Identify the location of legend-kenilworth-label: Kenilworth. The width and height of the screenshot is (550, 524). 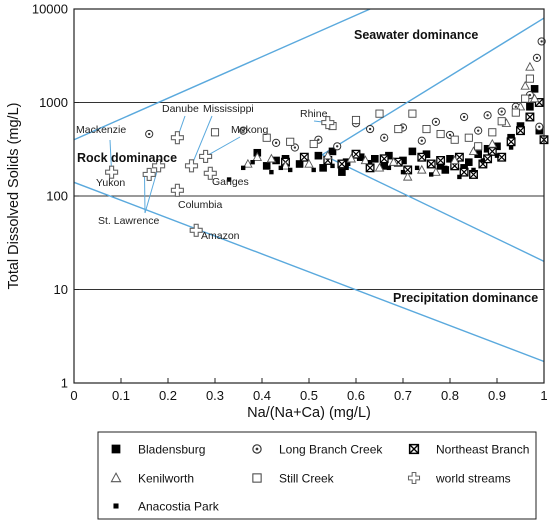
(166, 479).